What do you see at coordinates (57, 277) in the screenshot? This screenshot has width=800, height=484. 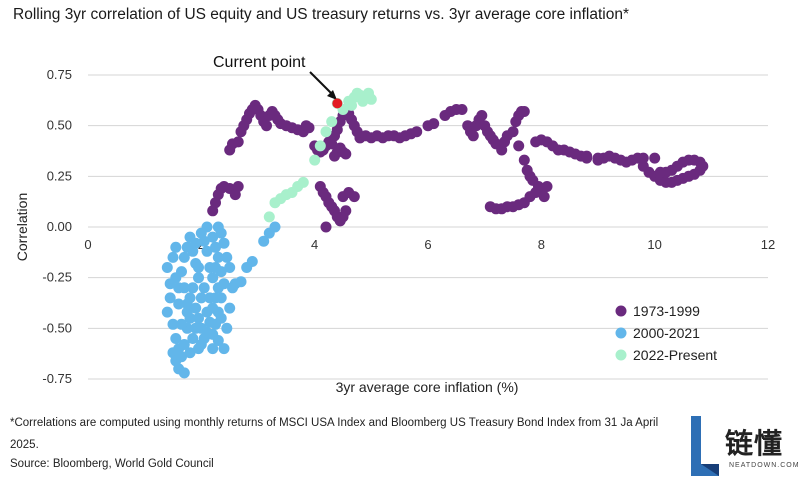 I see `y-tick-label: -0.25` at bounding box center [57, 277].